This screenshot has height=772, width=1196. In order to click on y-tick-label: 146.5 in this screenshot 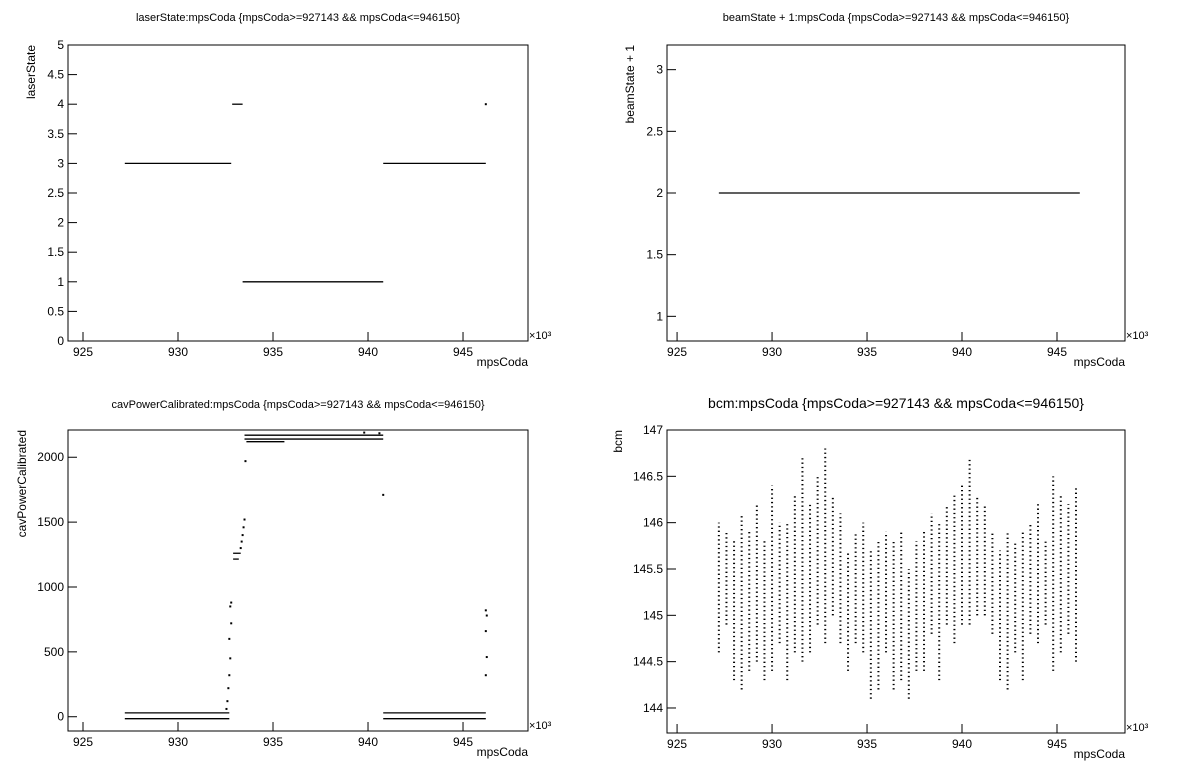, I will do `click(648, 476)`.